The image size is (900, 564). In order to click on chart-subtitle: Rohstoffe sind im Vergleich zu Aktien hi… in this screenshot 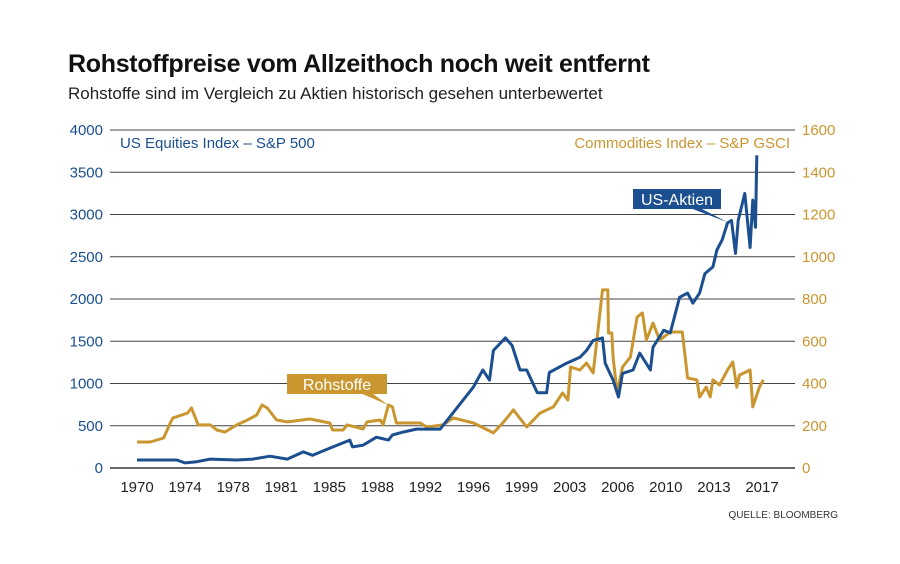, I will do `click(335, 93)`.